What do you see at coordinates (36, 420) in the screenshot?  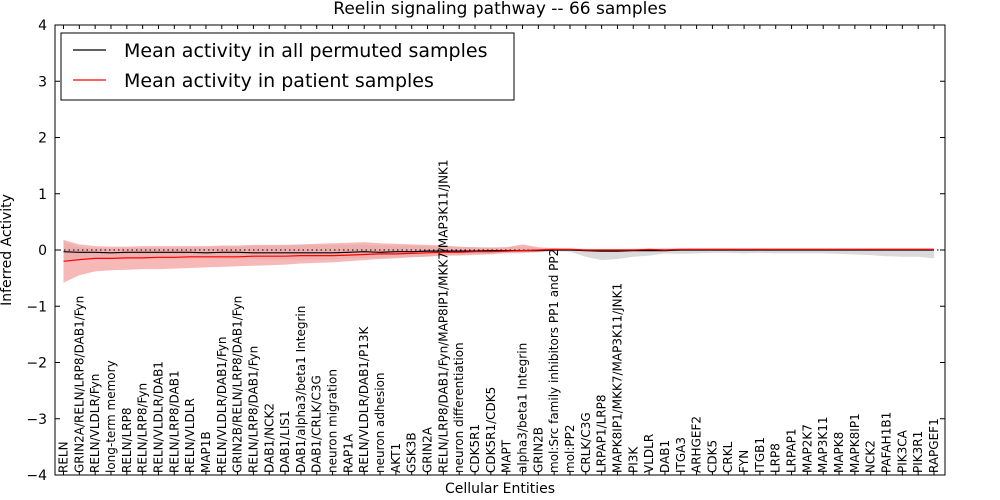 I see `y-tick-label: −3` at bounding box center [36, 420].